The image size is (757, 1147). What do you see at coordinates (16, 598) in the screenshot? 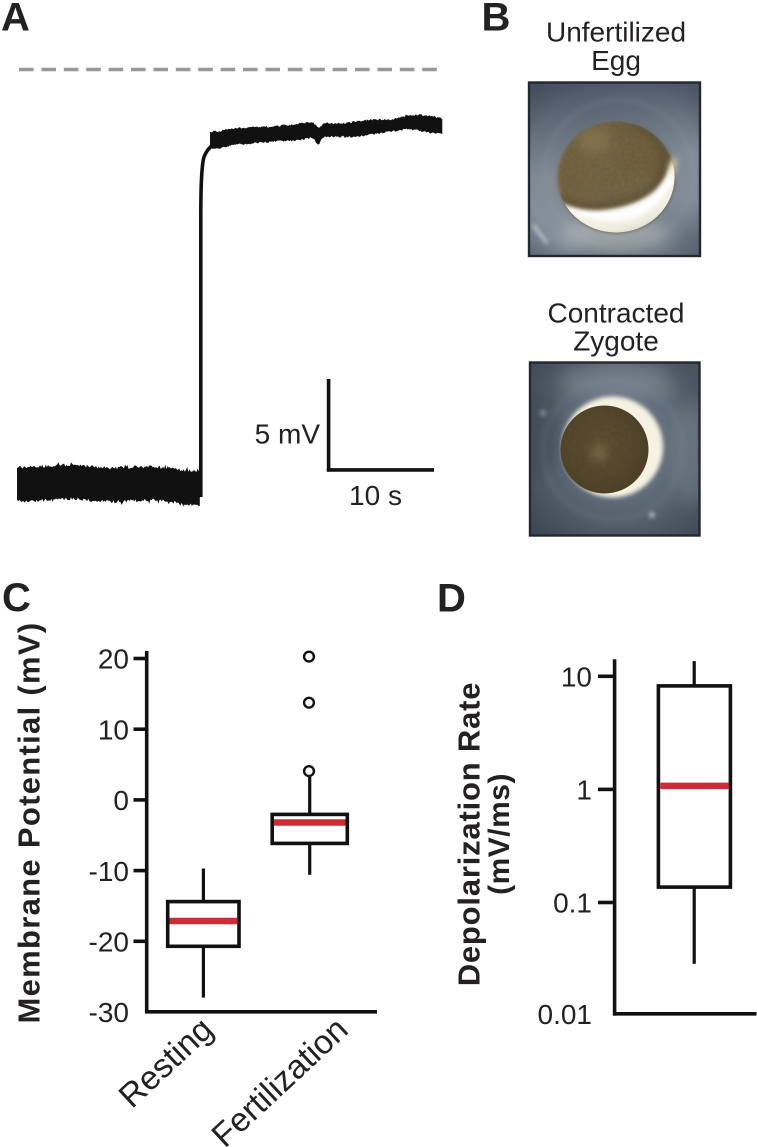
I see `svg-text: C` at bounding box center [16, 598].